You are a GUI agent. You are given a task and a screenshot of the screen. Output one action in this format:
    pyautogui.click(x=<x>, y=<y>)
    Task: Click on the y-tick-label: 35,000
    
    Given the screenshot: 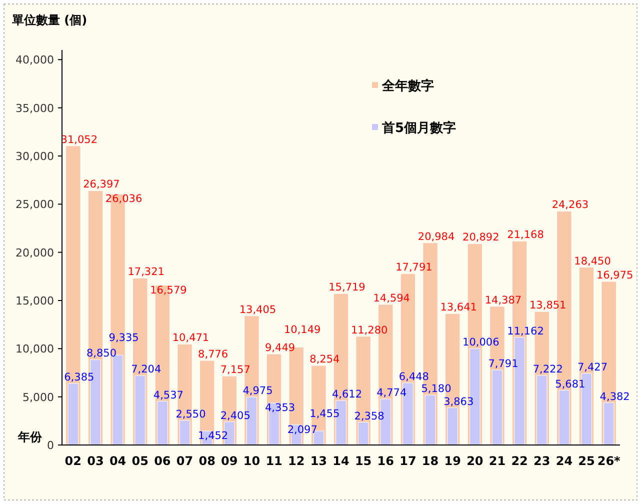 What is the action you would take?
    pyautogui.click(x=35, y=108)
    